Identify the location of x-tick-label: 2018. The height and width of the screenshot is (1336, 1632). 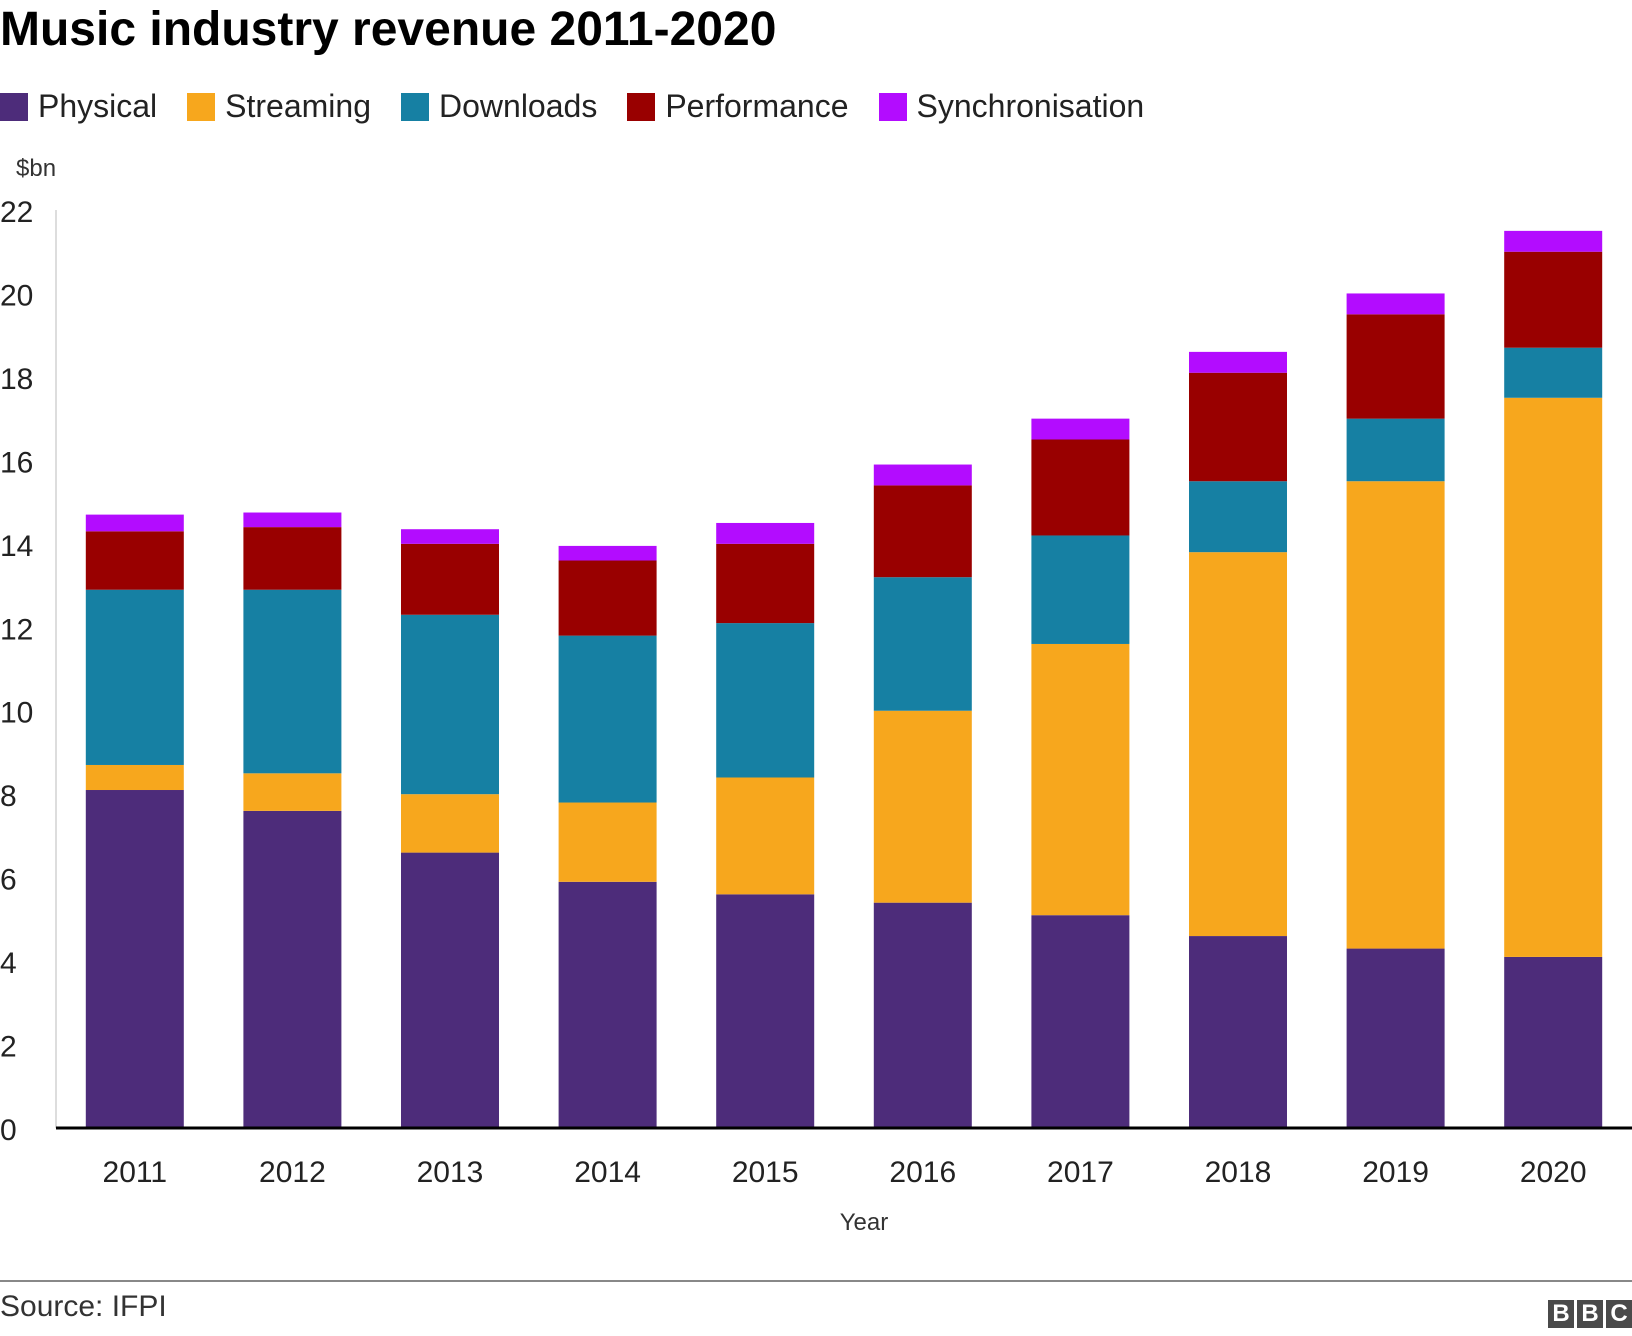
(1238, 1172).